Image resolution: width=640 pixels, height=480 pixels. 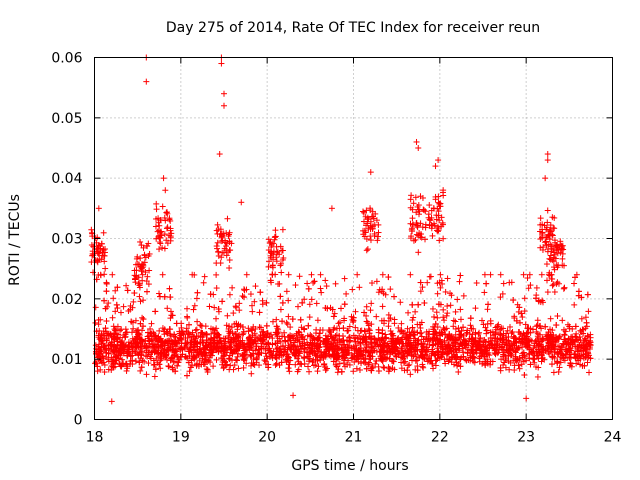 I want to click on y-axis-label: ROTI / TECUs, so click(x=15, y=240).